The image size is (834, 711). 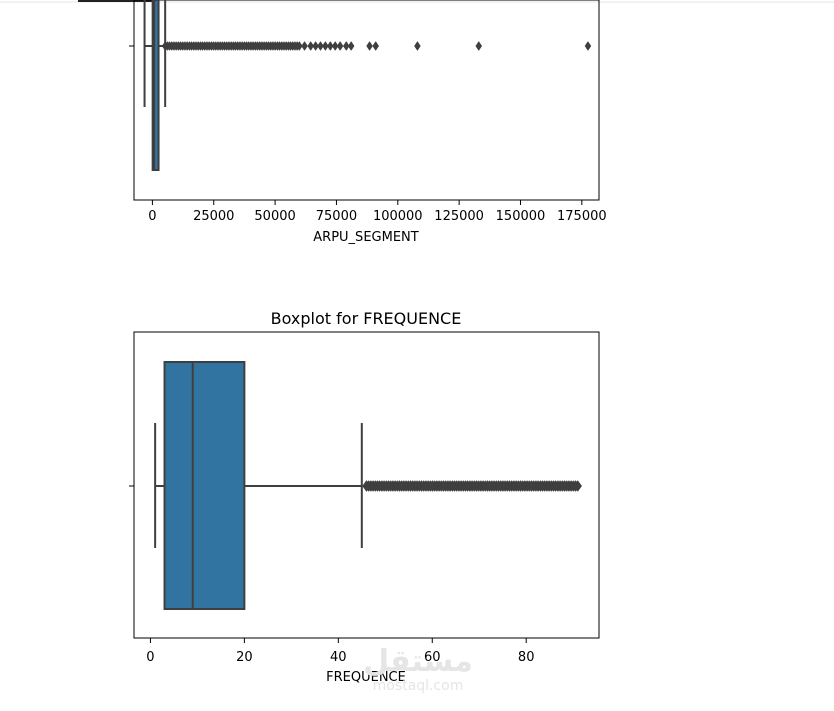 I want to click on x-tick-label: 40, so click(x=338, y=657).